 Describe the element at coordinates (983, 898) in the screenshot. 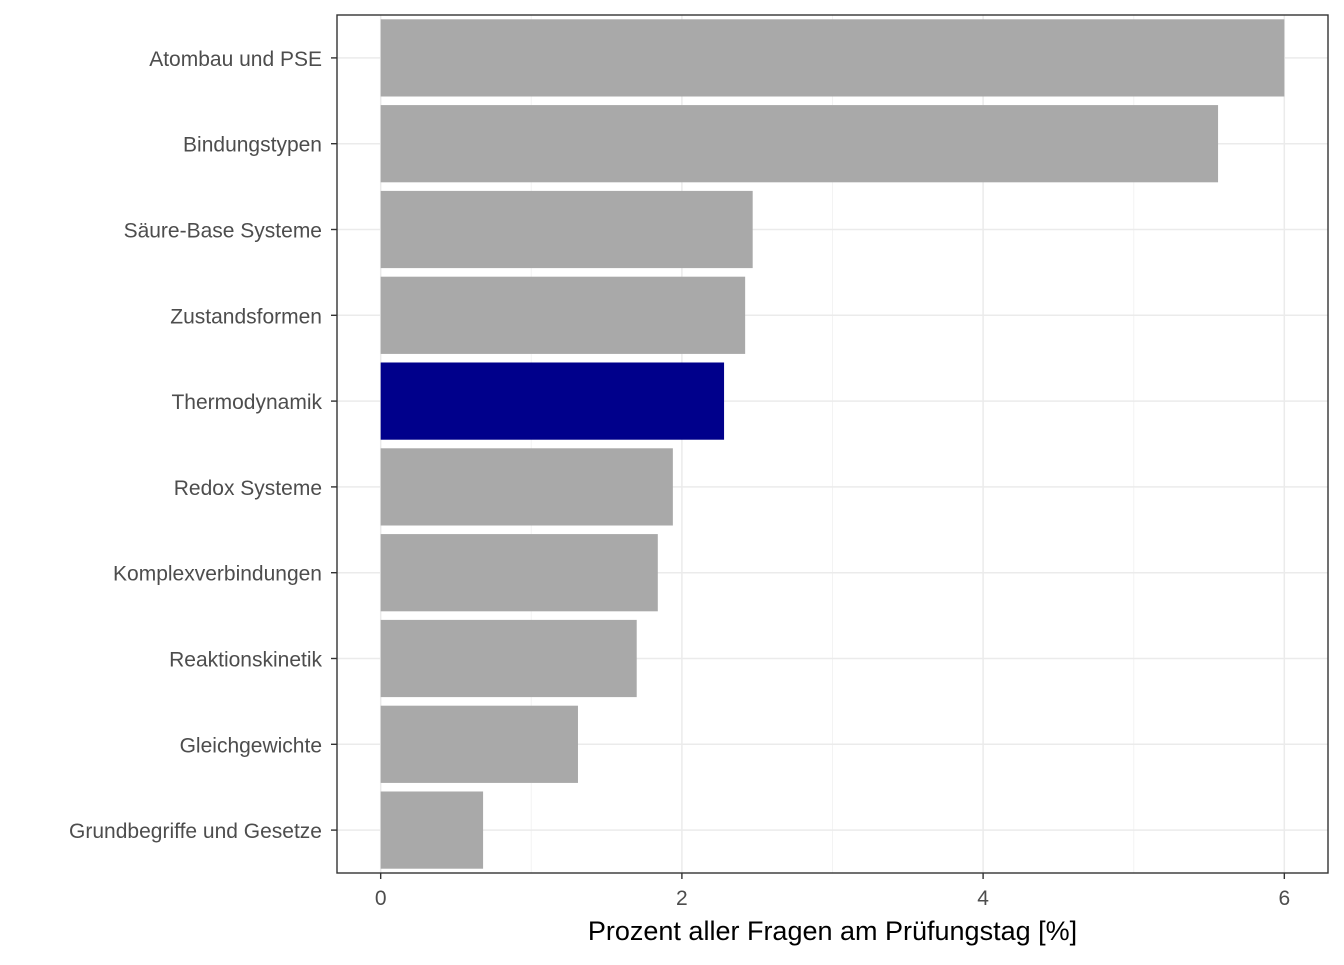

I see `x-tick-label: 4` at that location.